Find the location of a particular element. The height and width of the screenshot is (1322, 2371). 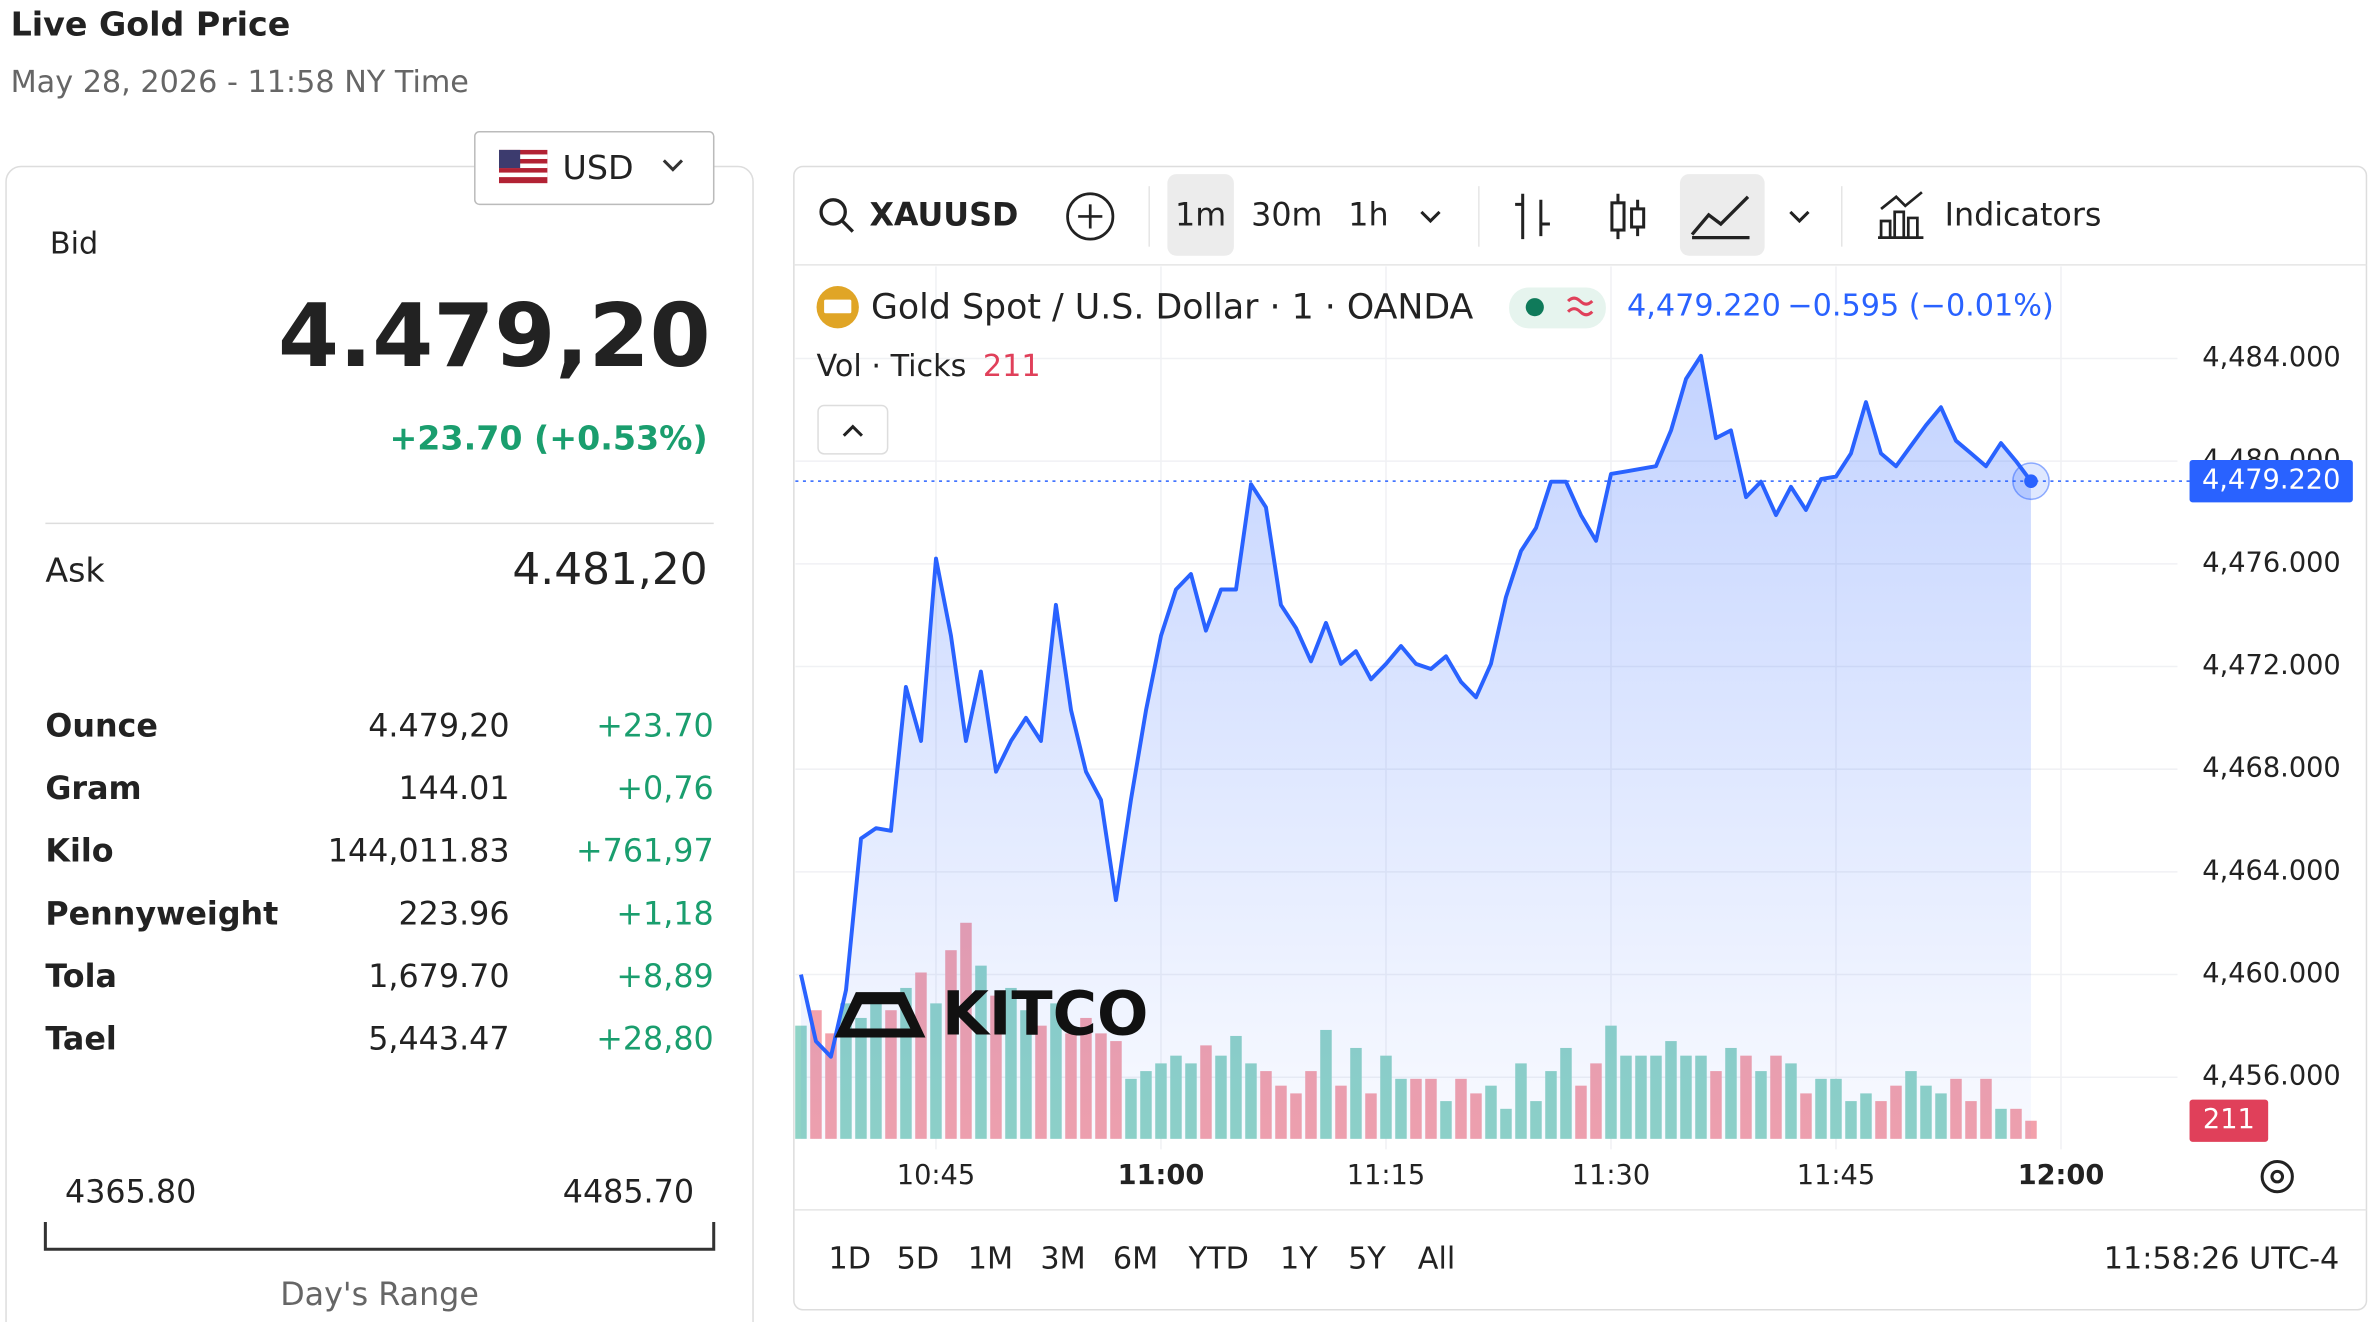

indicators-button: Indicators is located at coordinates (2023, 215).